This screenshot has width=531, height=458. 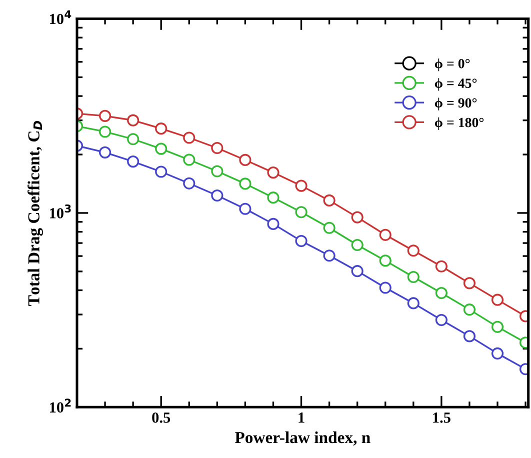 What do you see at coordinates (61, 17) in the screenshot?
I see `y-tick-label: 10$^{4}$` at bounding box center [61, 17].